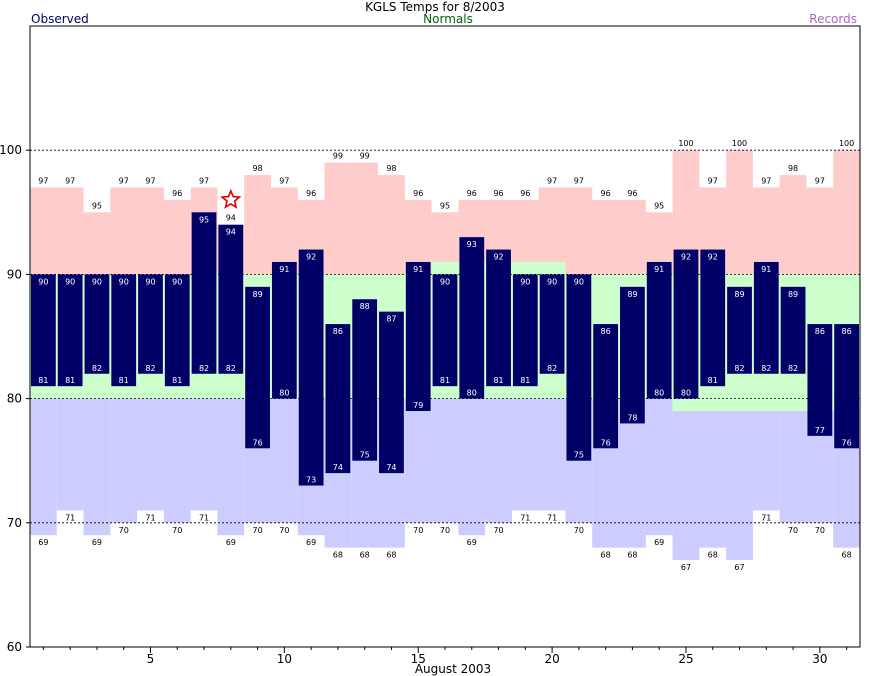 This screenshot has height=676, width=870. I want to click on record-high-label: 99, so click(338, 156).